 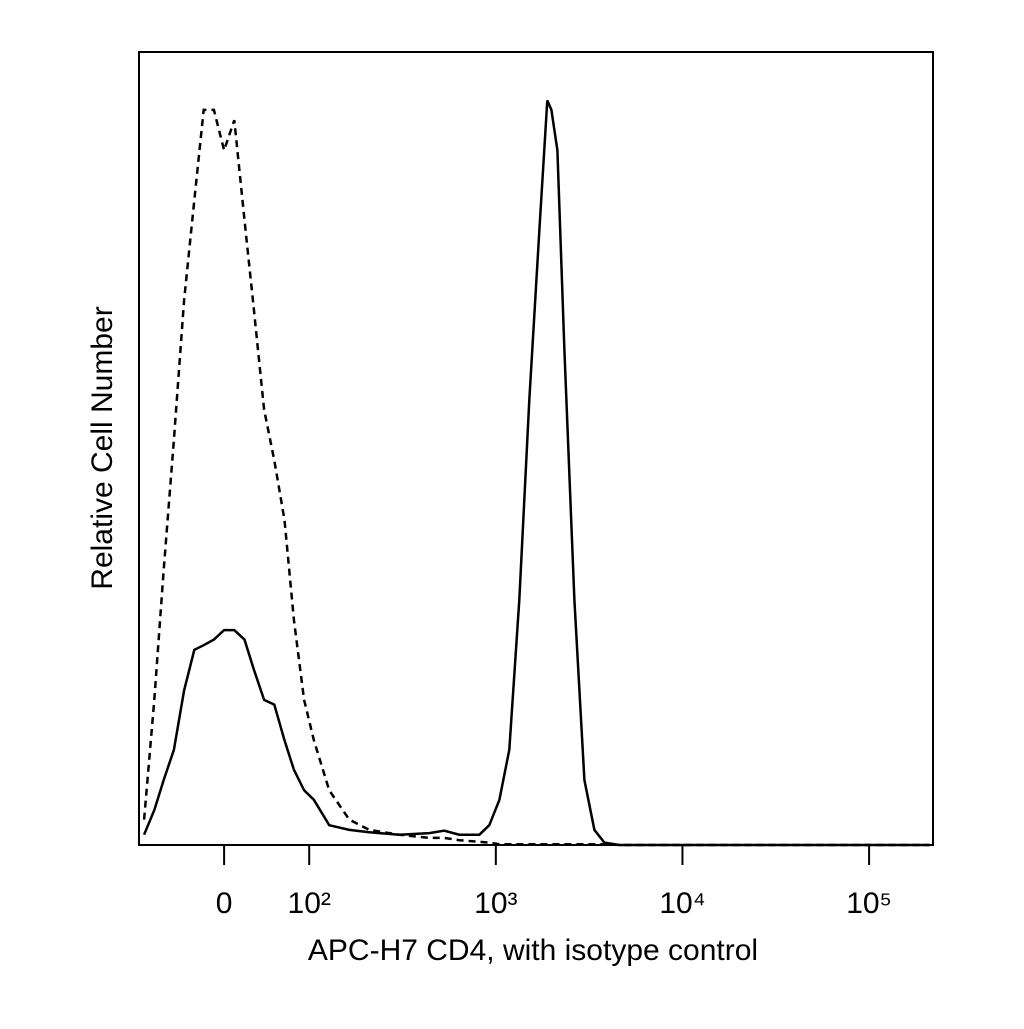 I want to click on x-tick-label: 0, so click(x=224, y=903).